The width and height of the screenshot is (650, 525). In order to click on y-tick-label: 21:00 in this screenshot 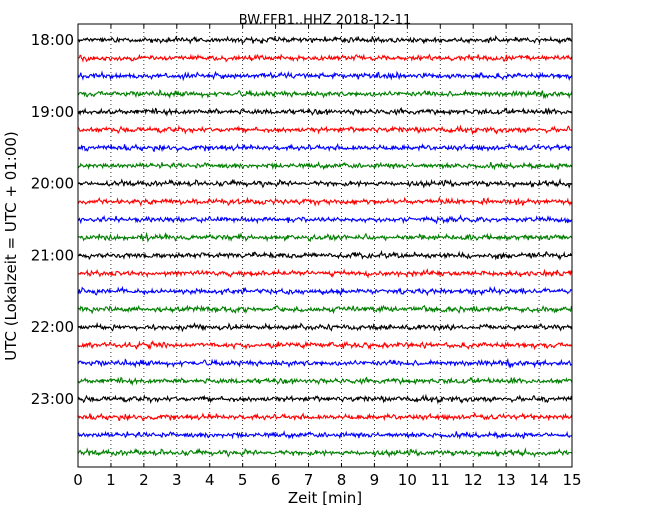, I will do `click(52, 255)`.